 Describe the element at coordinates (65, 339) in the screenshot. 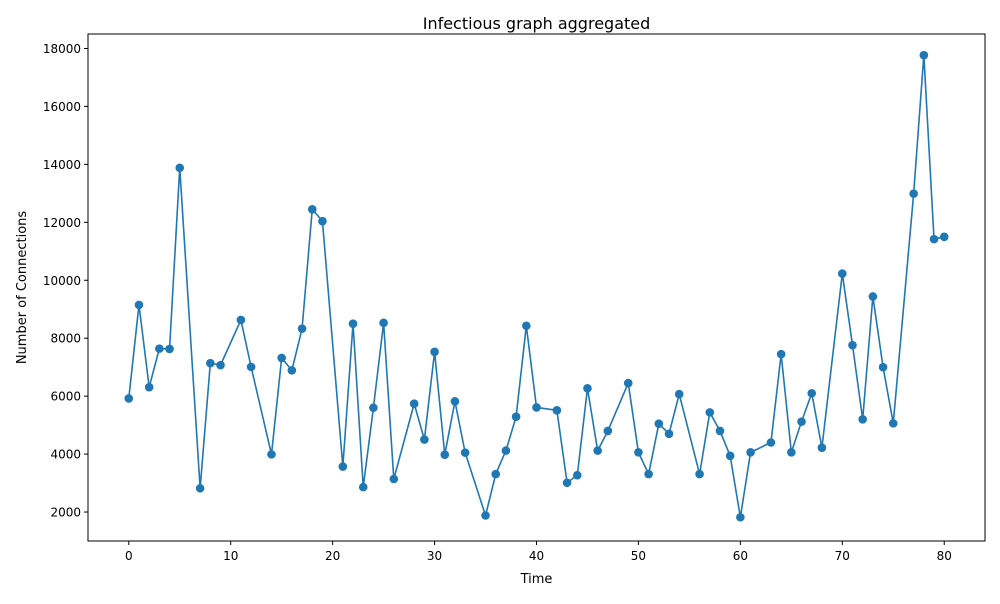

I see `y-tick-label: 8000` at that location.